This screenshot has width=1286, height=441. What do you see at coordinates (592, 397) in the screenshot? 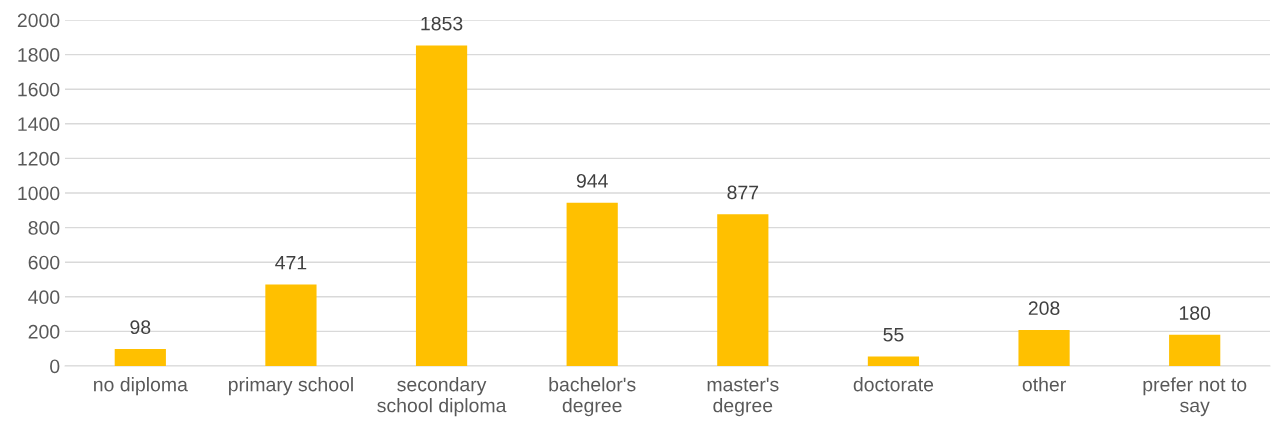
I see `x-tick-label: bachelor's degree` at bounding box center [592, 397].